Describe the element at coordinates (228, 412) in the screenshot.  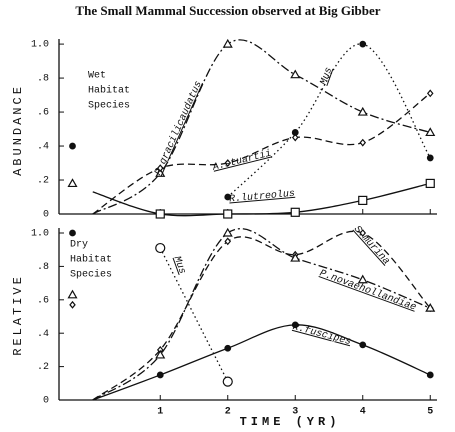
I see `x-tick-label: 2` at that location.